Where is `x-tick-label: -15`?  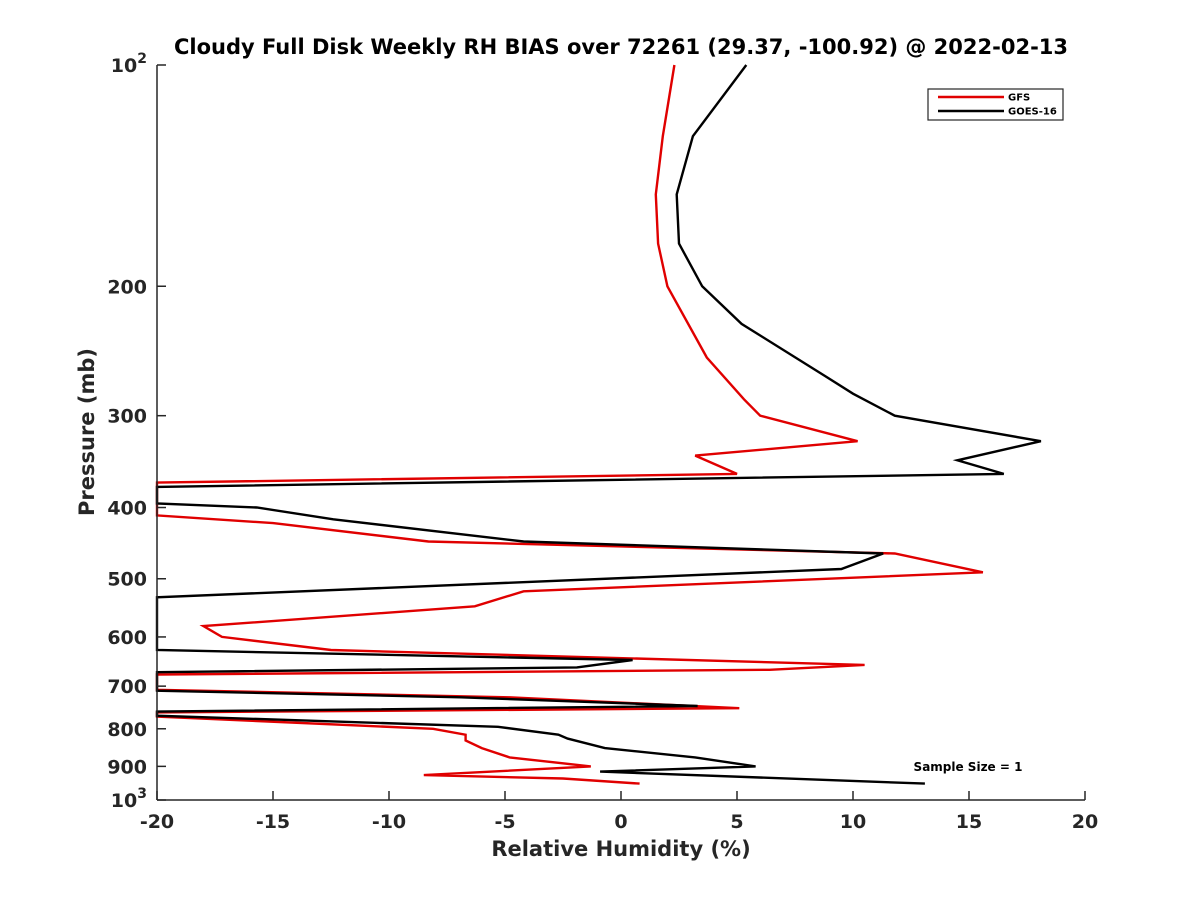
x-tick-label: -15 is located at coordinates (273, 822).